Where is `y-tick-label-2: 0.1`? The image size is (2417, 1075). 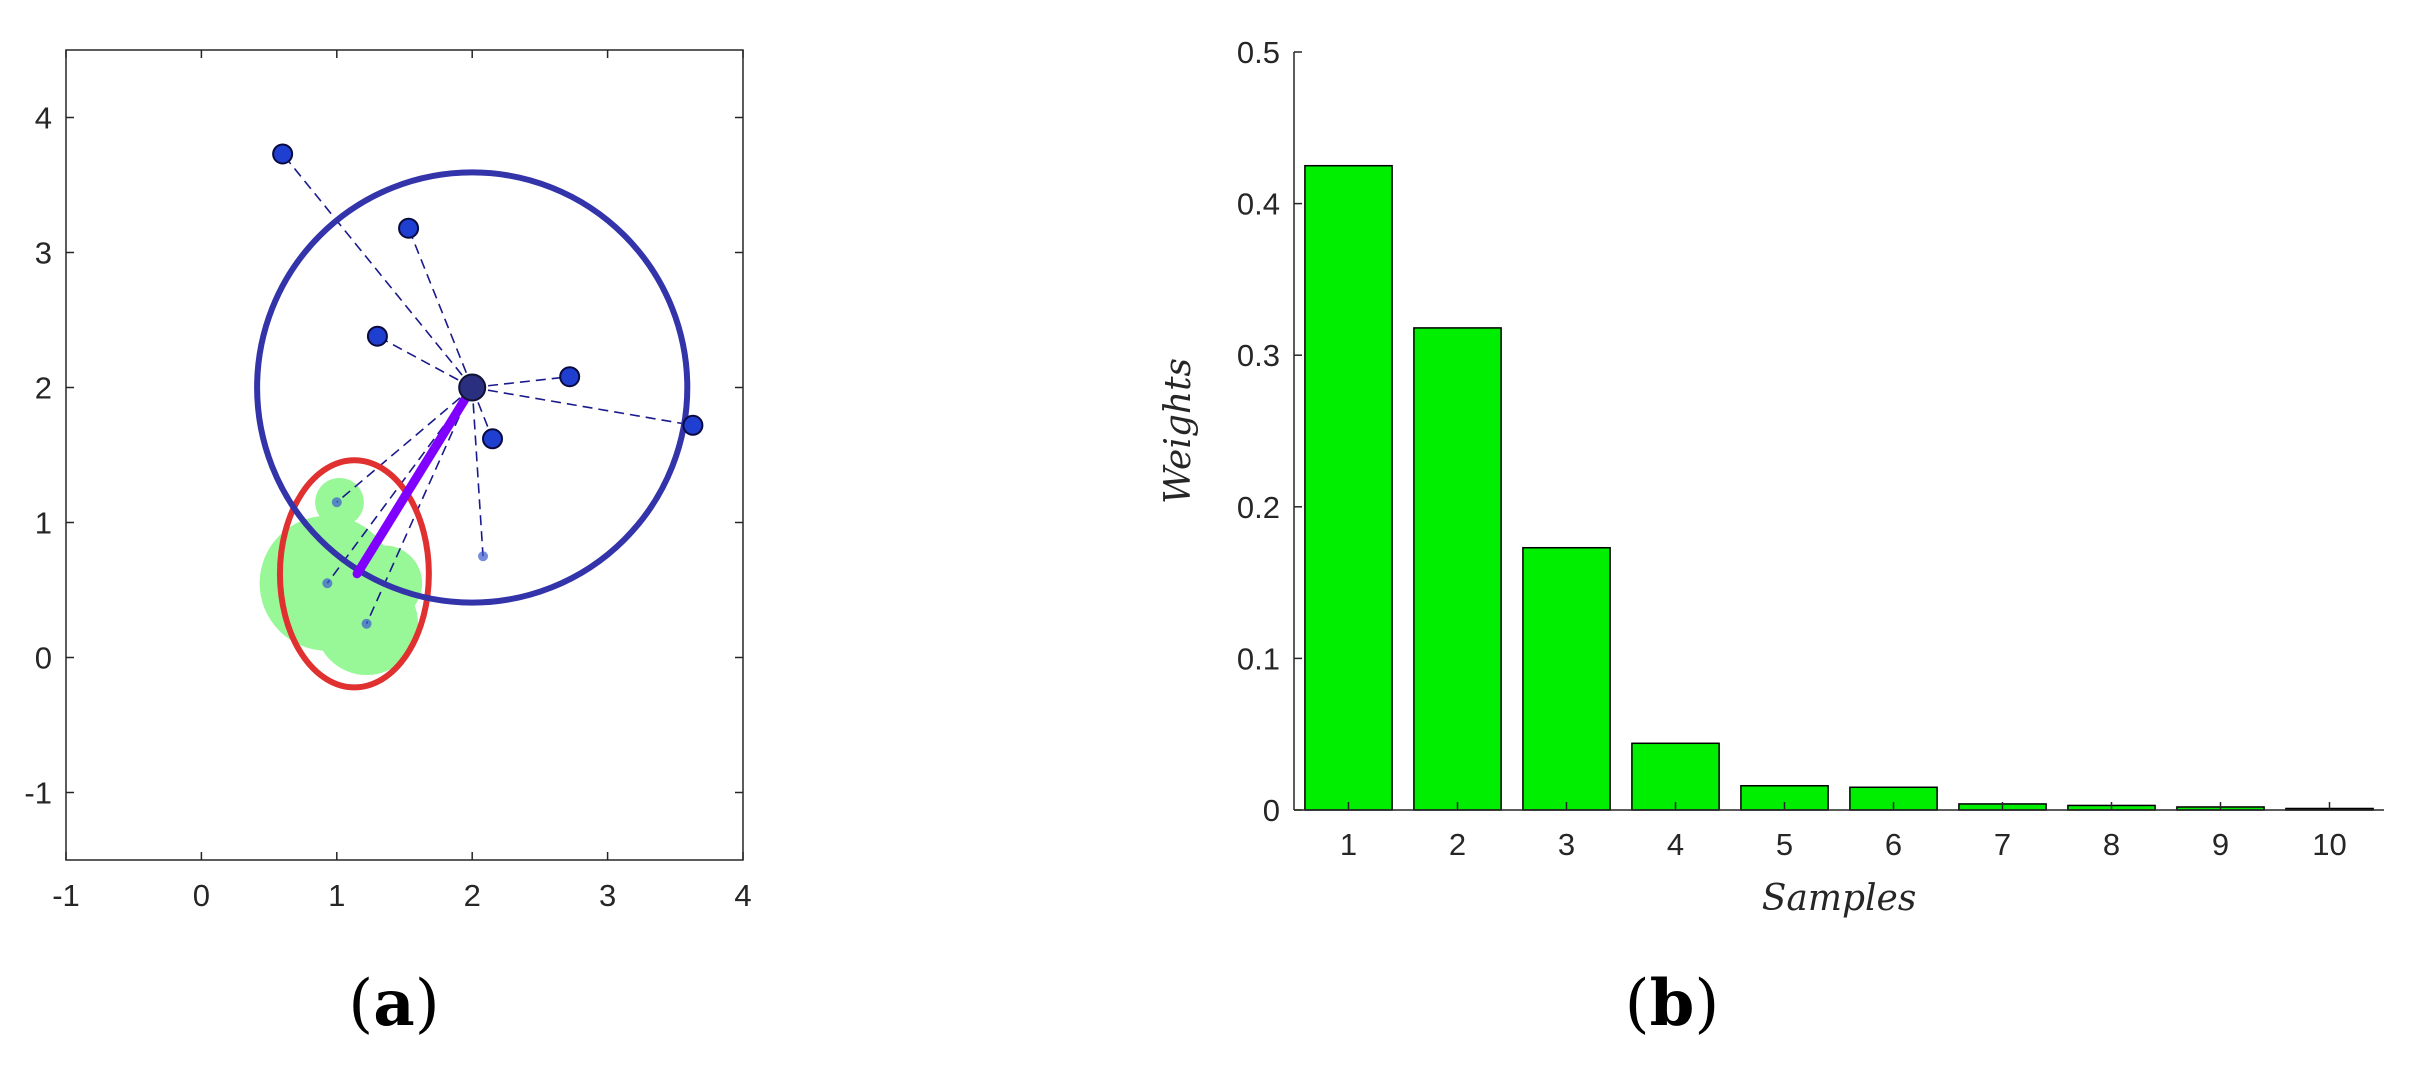 y-tick-label-2: 0.1 is located at coordinates (1258, 658).